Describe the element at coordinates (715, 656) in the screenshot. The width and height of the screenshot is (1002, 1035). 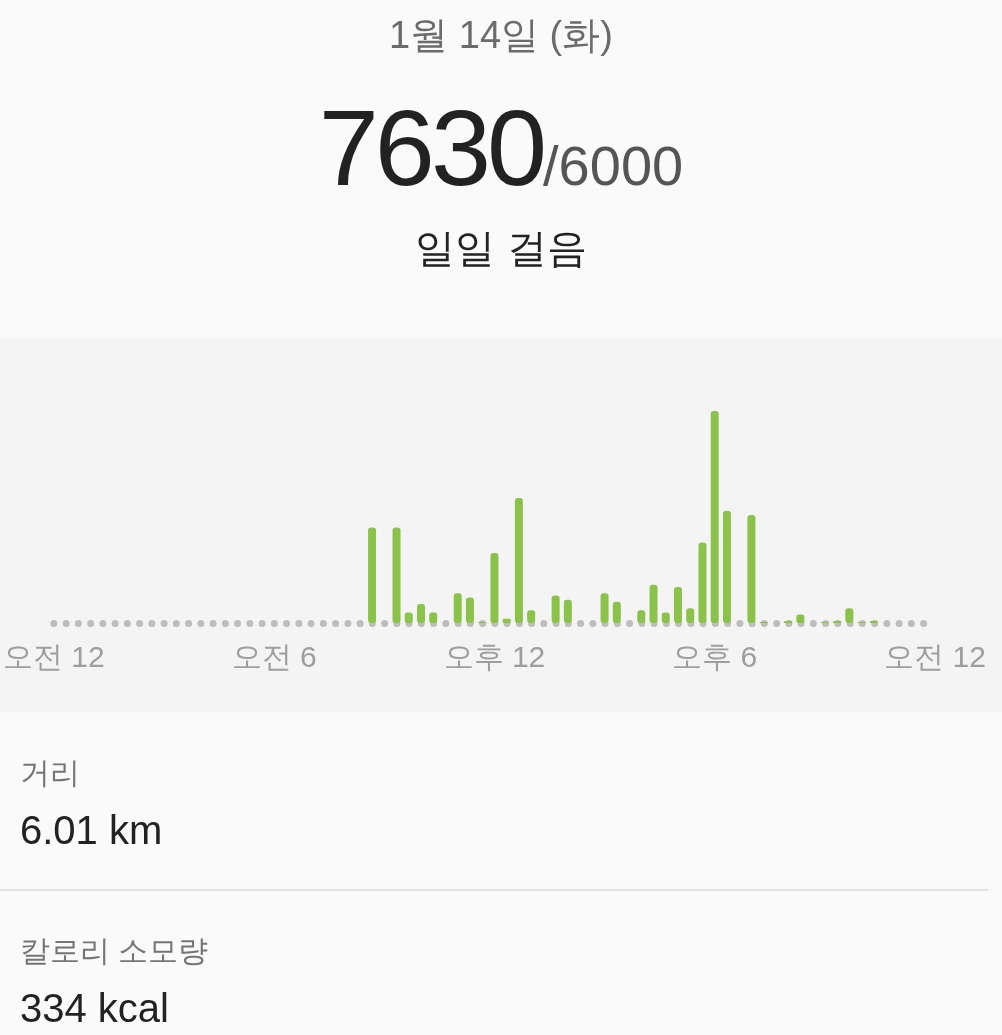
I see `x-tick-label: 오후 6` at that location.